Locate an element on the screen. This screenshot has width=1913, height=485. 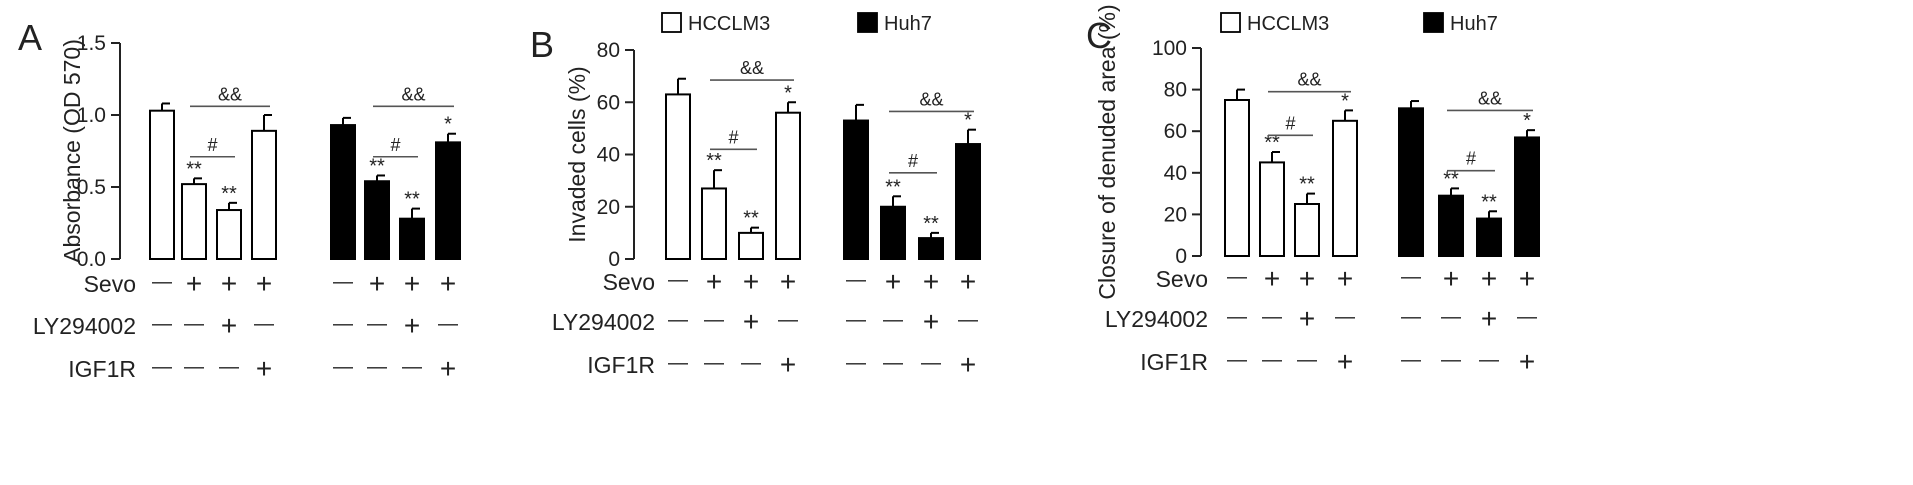
legend-label: HCCLM3 is located at coordinates (1288, 24).